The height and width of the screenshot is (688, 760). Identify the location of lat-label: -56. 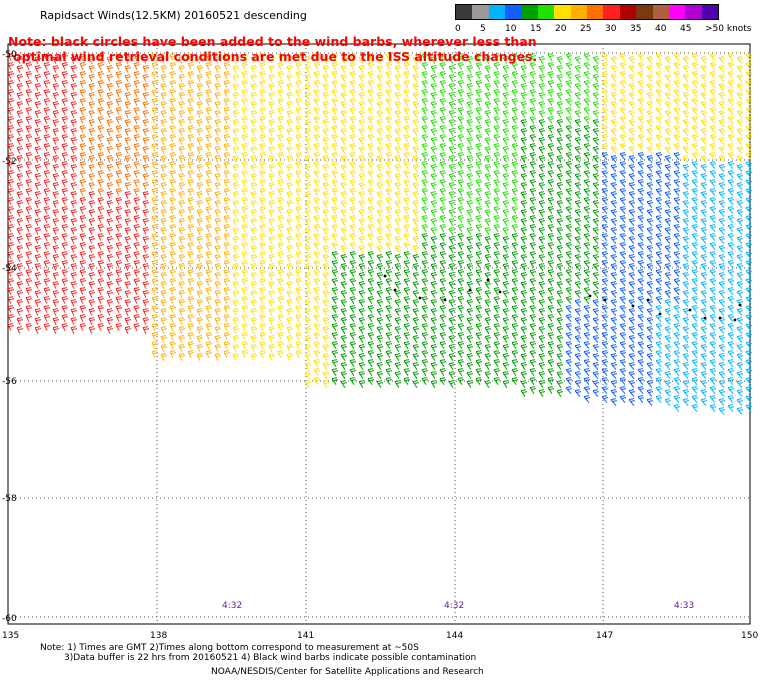
(9, 382).